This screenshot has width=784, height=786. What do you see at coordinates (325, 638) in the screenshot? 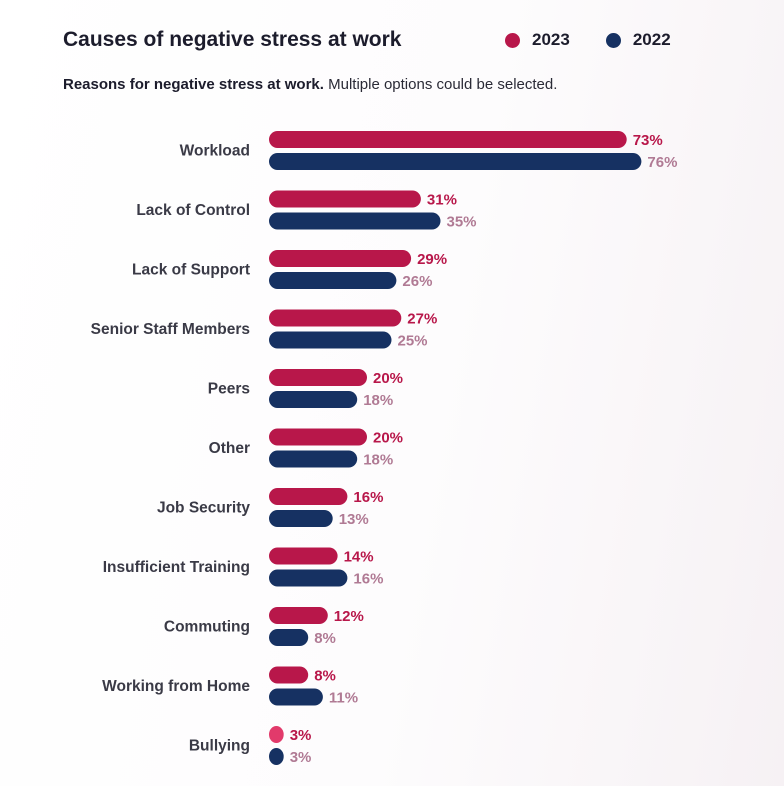
I see `value-label-2022-commuting: 8%` at bounding box center [325, 638].